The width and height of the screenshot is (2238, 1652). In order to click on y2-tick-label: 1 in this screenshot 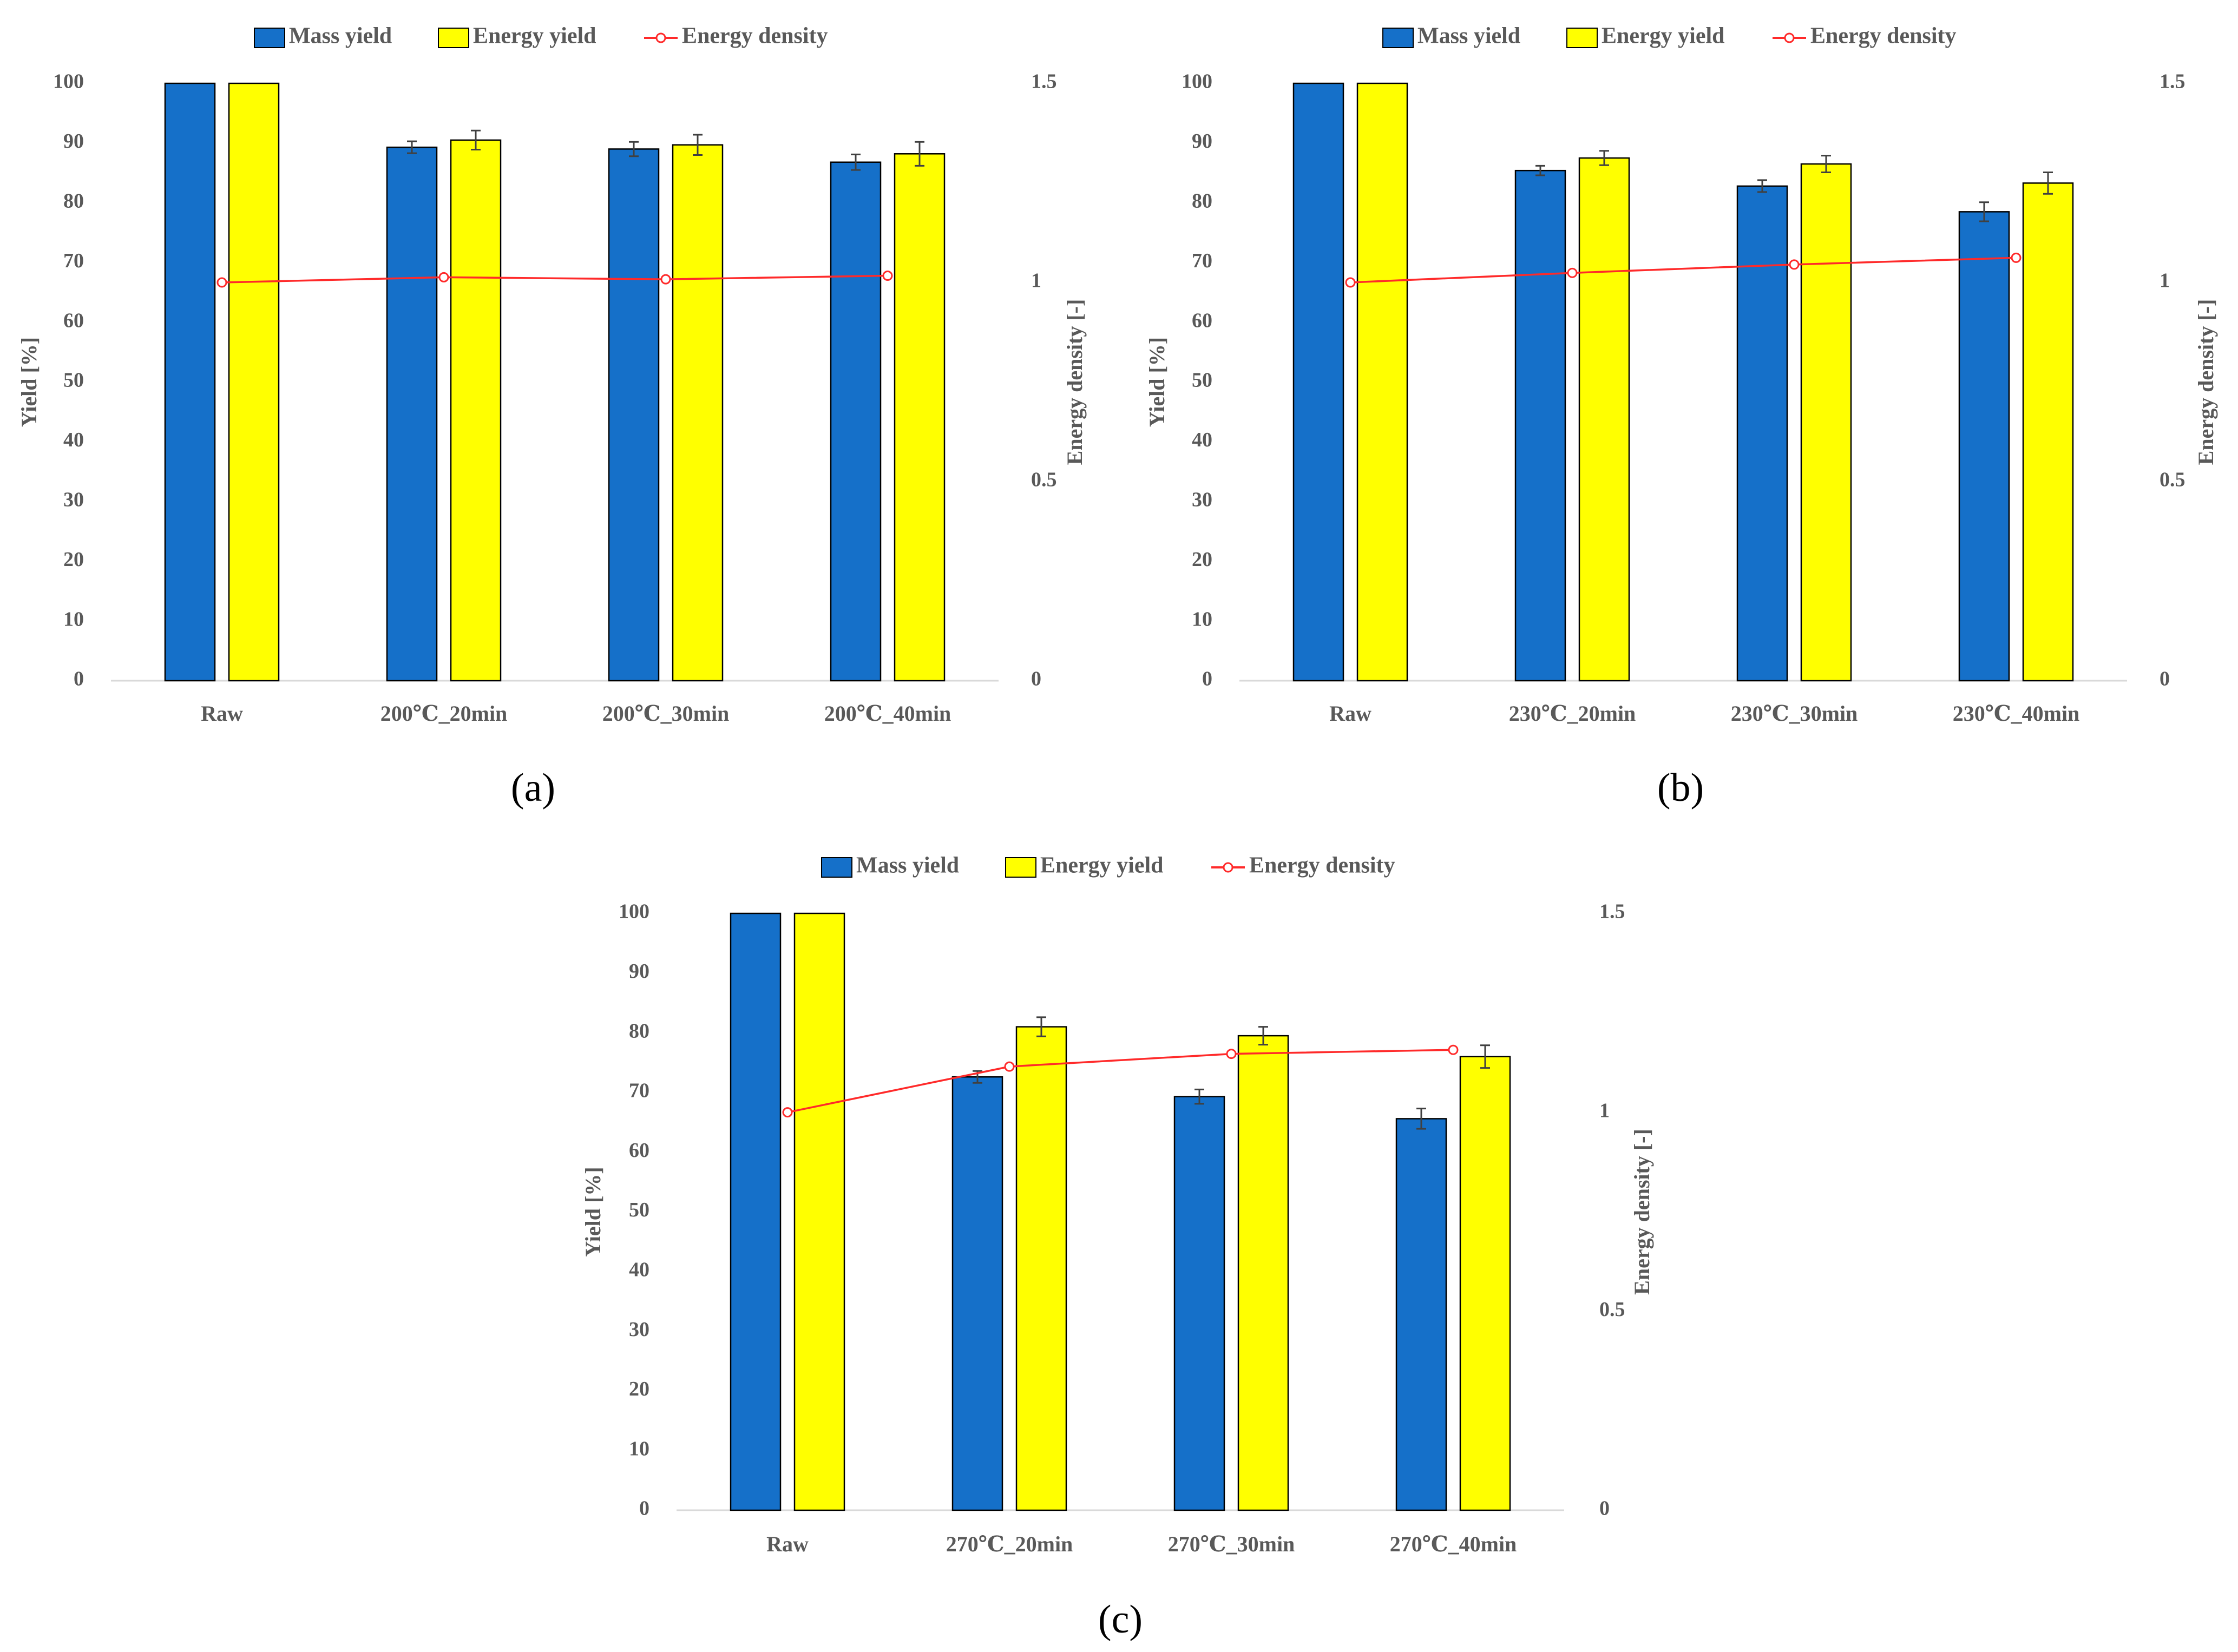, I will do `click(1036, 280)`.